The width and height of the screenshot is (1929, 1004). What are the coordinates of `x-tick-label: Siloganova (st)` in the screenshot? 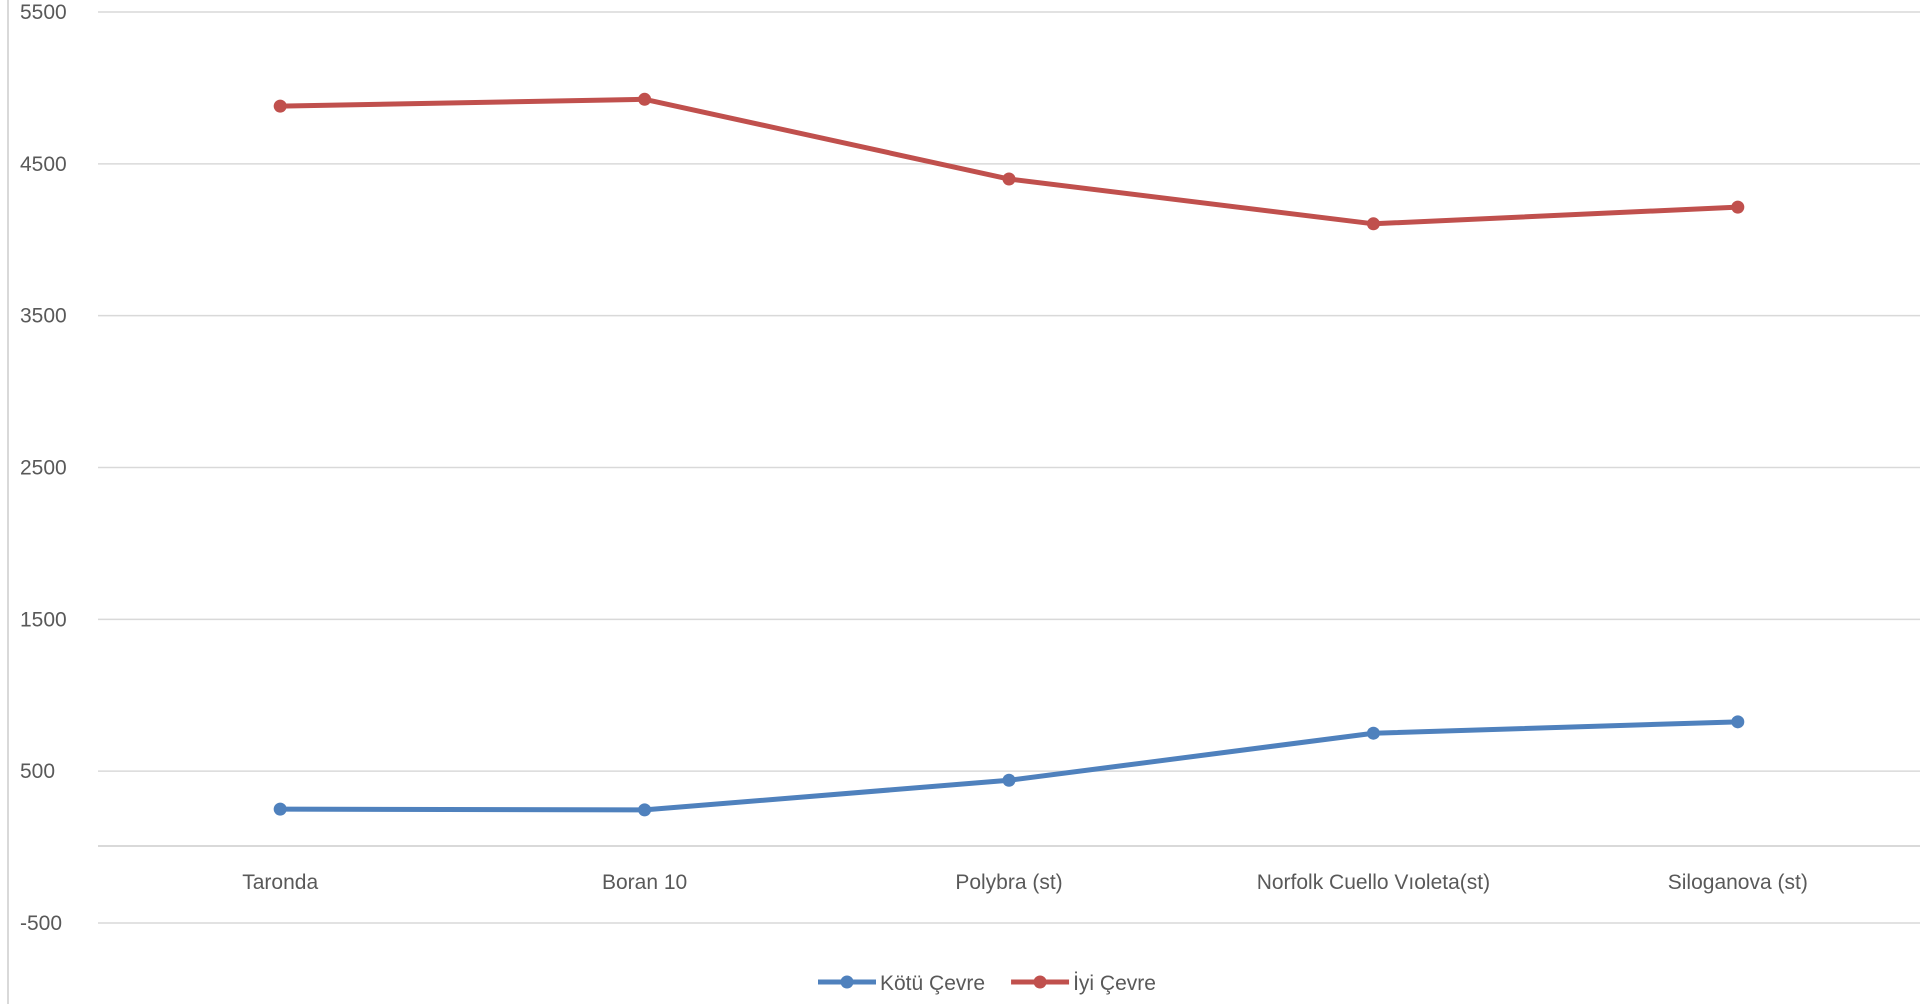 It's located at (1738, 882).